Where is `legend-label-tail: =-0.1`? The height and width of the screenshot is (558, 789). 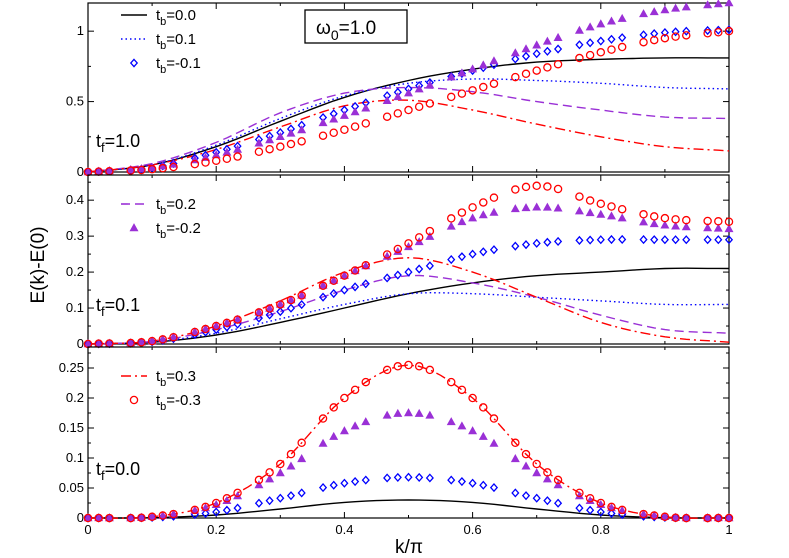 legend-label-tail: =-0.1 is located at coordinates (183, 63).